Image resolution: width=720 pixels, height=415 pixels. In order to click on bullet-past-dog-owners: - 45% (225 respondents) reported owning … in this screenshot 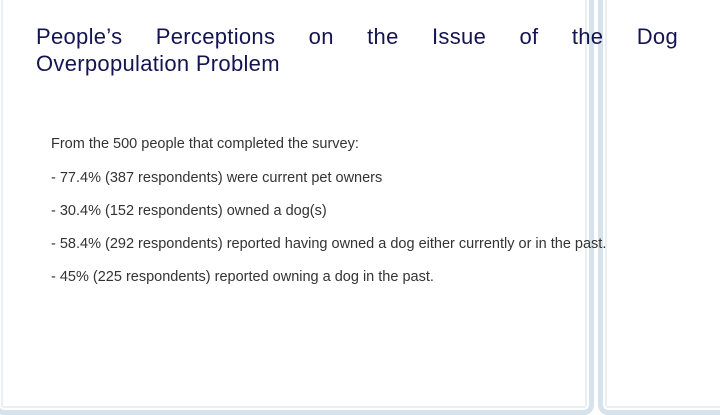, I will do `click(242, 277)`.